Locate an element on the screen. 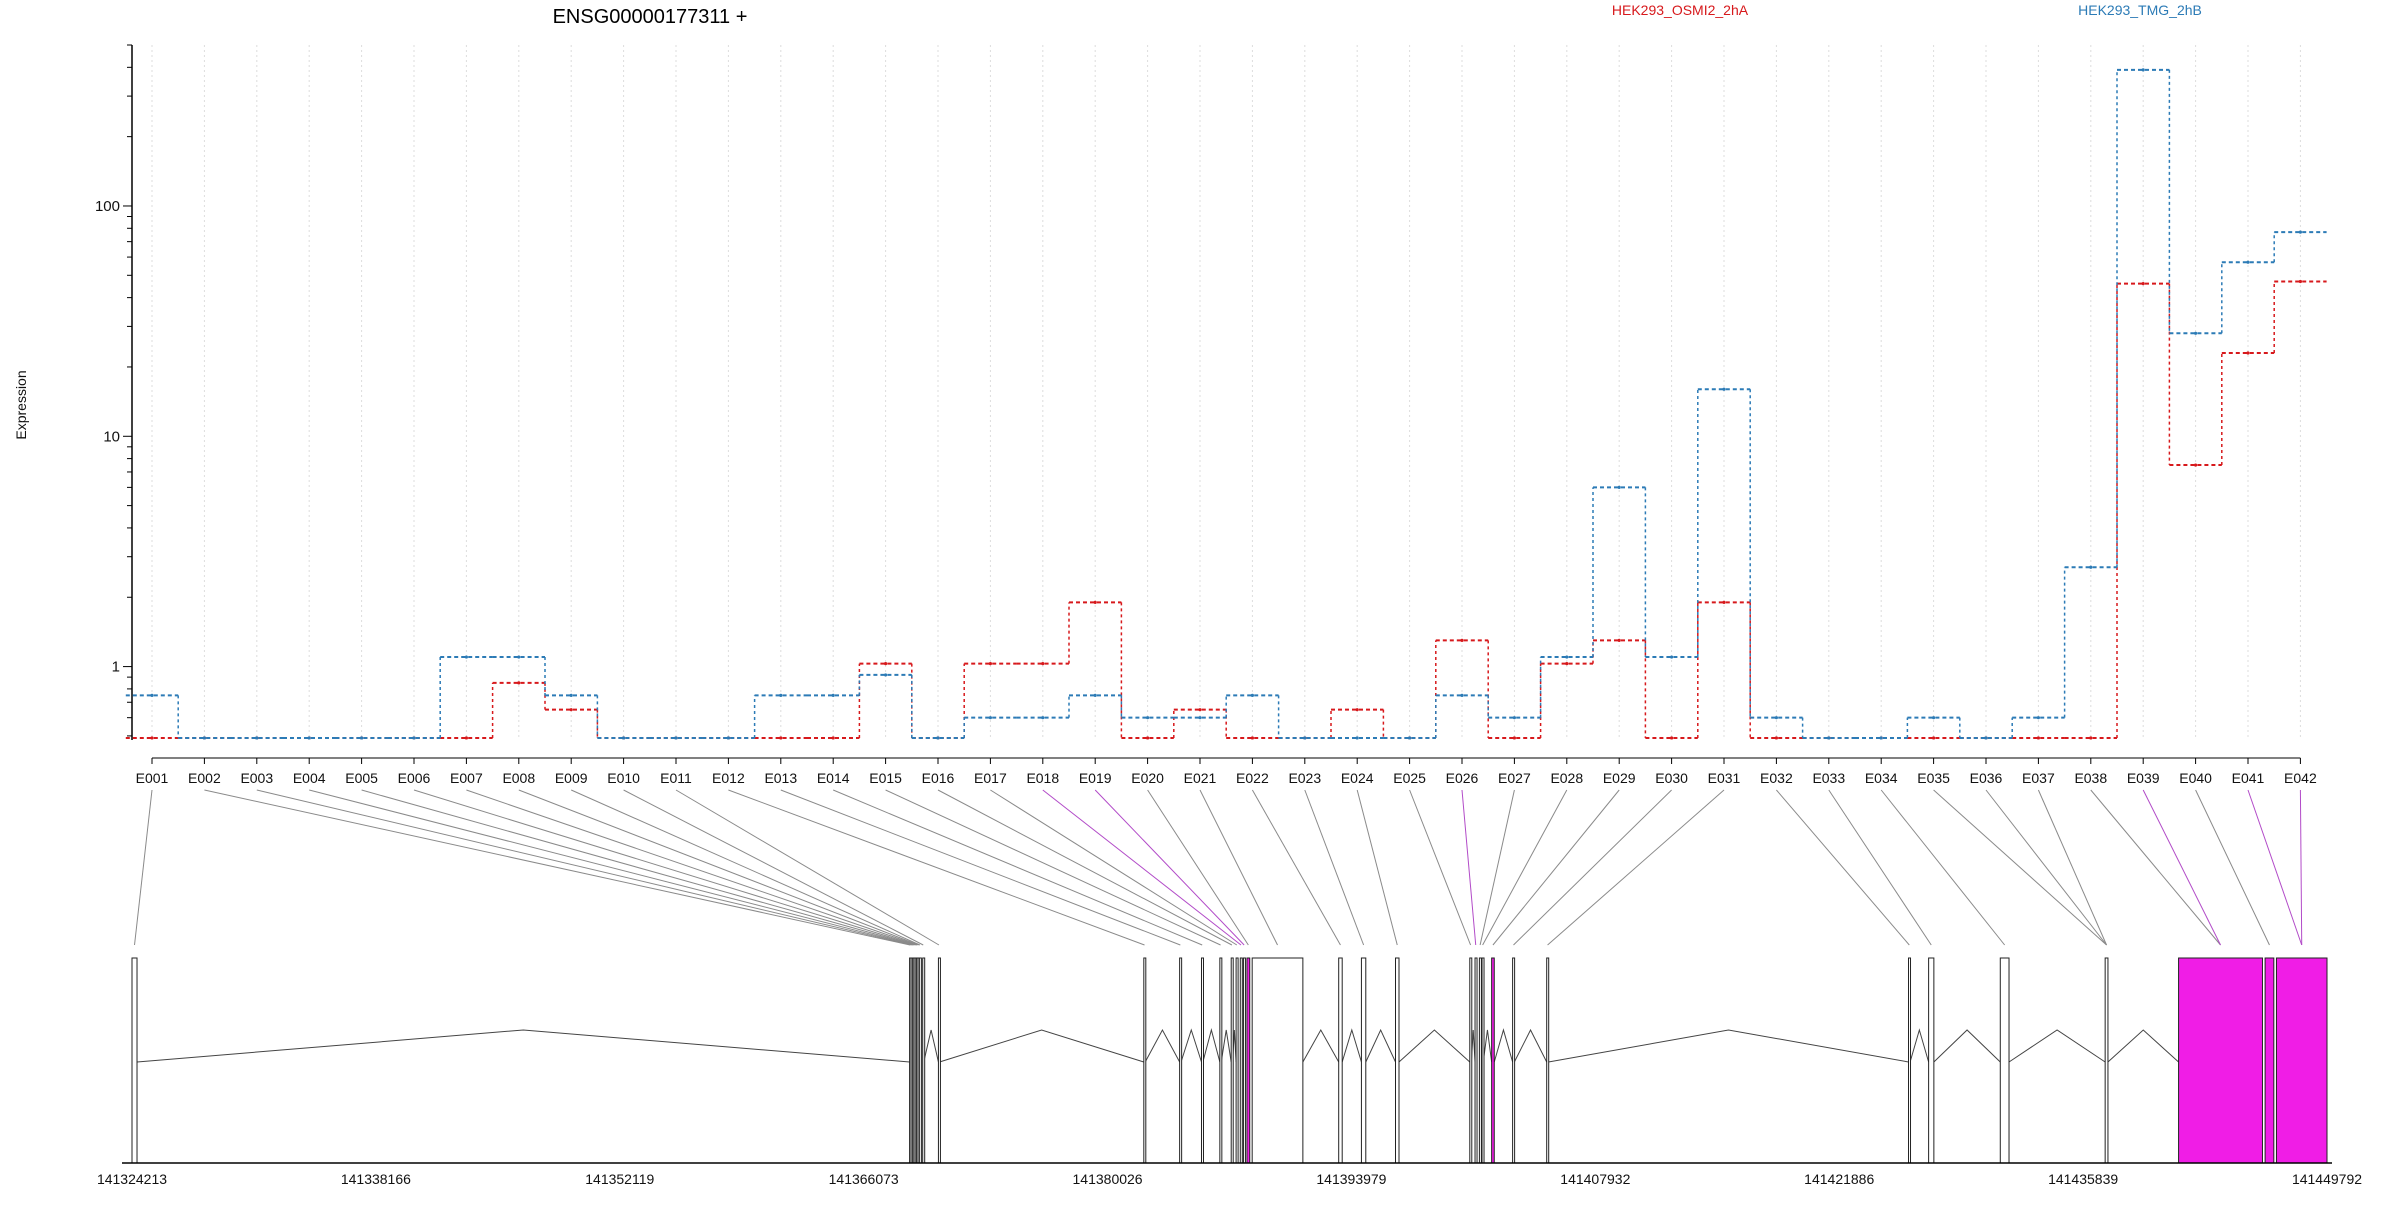 This screenshot has height=1205, width=2400. x-tick-label: E024 is located at coordinates (1357, 778).